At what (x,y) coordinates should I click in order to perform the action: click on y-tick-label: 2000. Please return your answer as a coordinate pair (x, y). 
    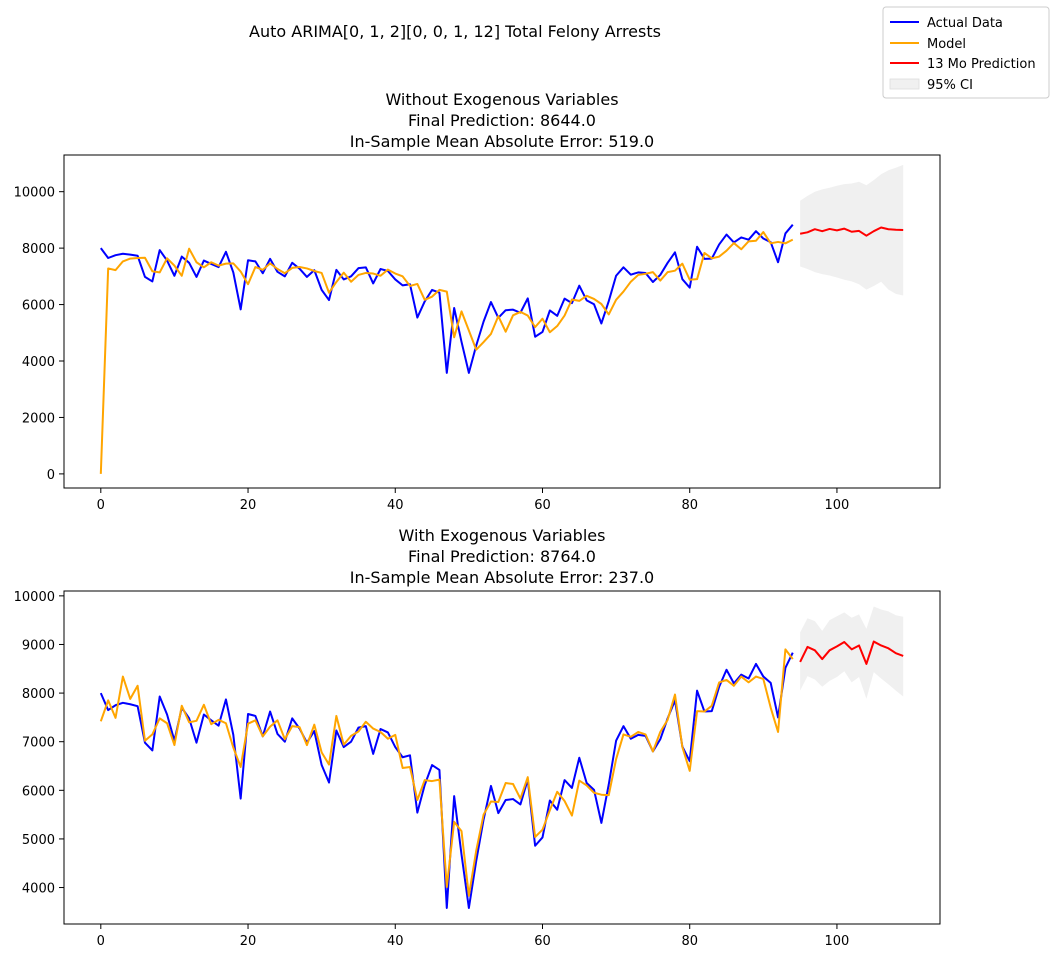
    Looking at the image, I should click on (38, 418).